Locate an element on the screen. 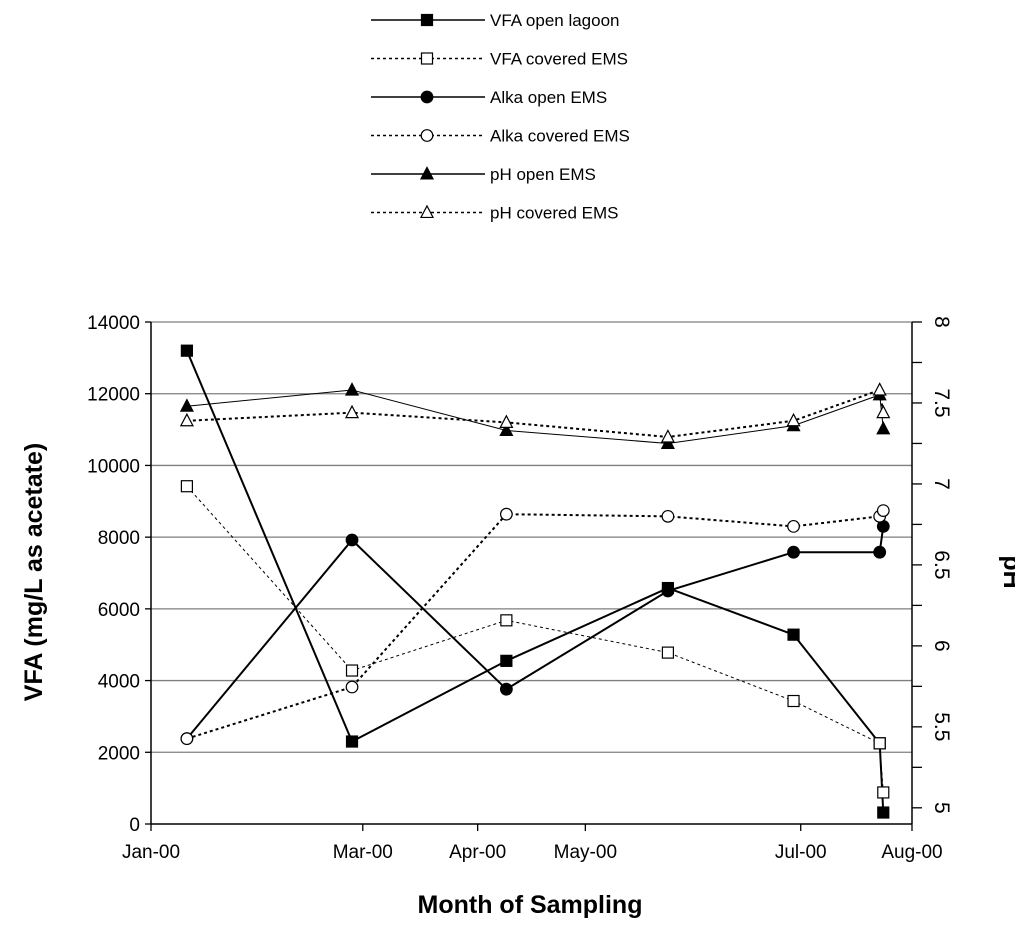 The image size is (1015, 932). x-tick-label: Jul-00 is located at coordinates (801, 852).